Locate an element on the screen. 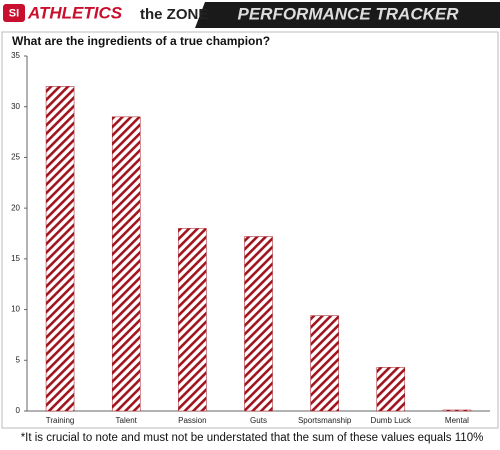 The height and width of the screenshot is (450, 500). x-tick-label: Dumb Luck is located at coordinates (391, 420).